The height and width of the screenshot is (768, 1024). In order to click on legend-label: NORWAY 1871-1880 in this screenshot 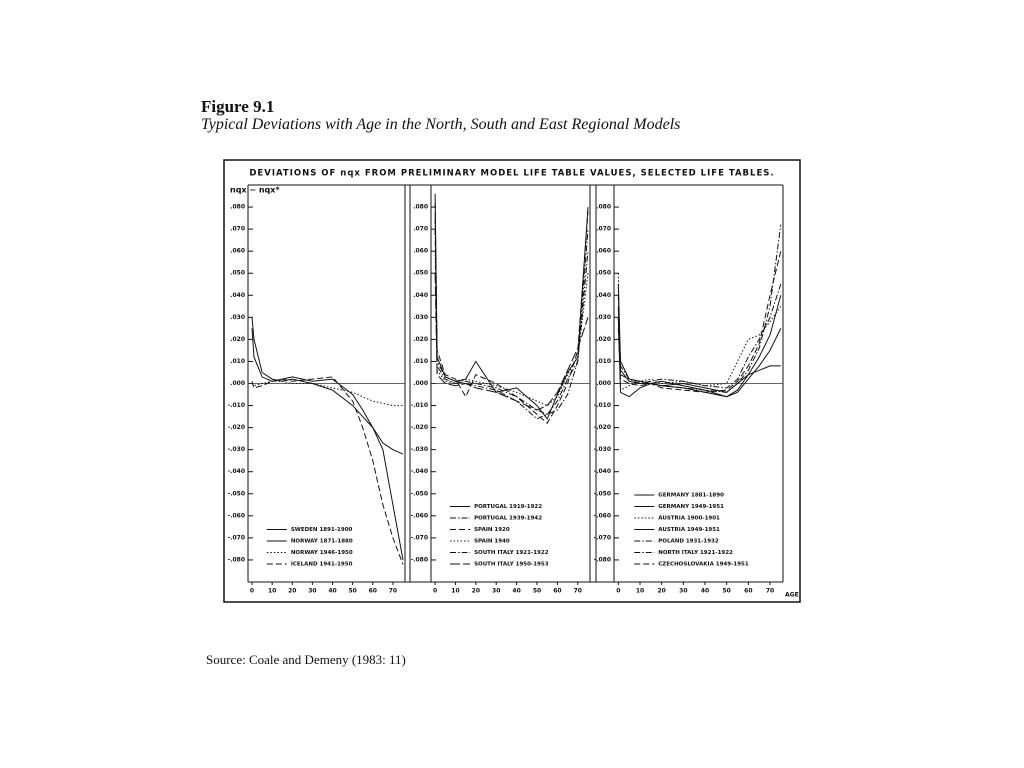, I will do `click(322, 542)`.